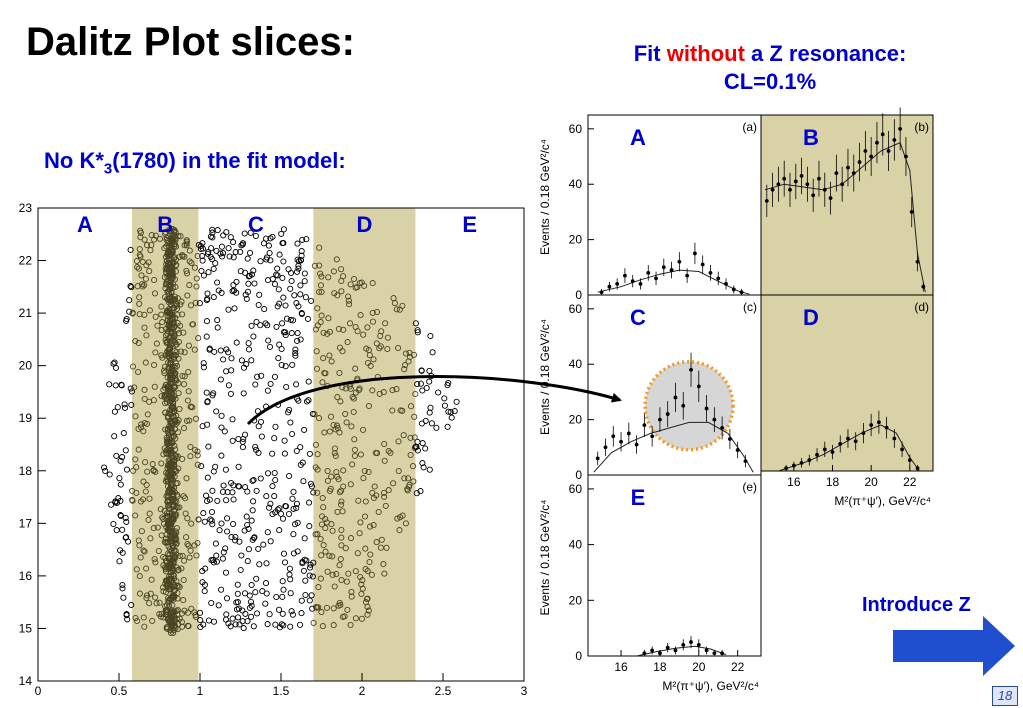  What do you see at coordinates (200, 691) in the screenshot?
I see `scatter-x-tick-label: 1` at bounding box center [200, 691].